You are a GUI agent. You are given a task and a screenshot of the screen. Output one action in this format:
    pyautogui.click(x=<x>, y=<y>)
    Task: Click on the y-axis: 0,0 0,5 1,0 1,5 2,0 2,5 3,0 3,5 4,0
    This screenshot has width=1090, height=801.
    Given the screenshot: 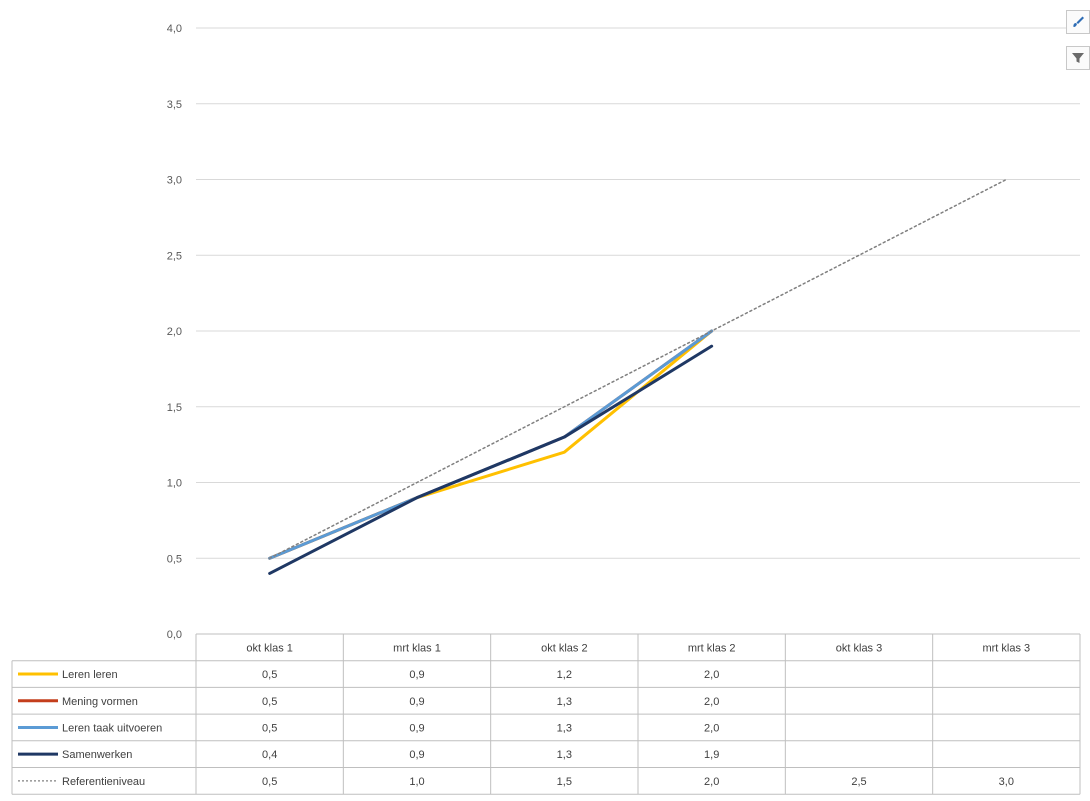 What is the action you would take?
    pyautogui.click(x=174, y=332)
    